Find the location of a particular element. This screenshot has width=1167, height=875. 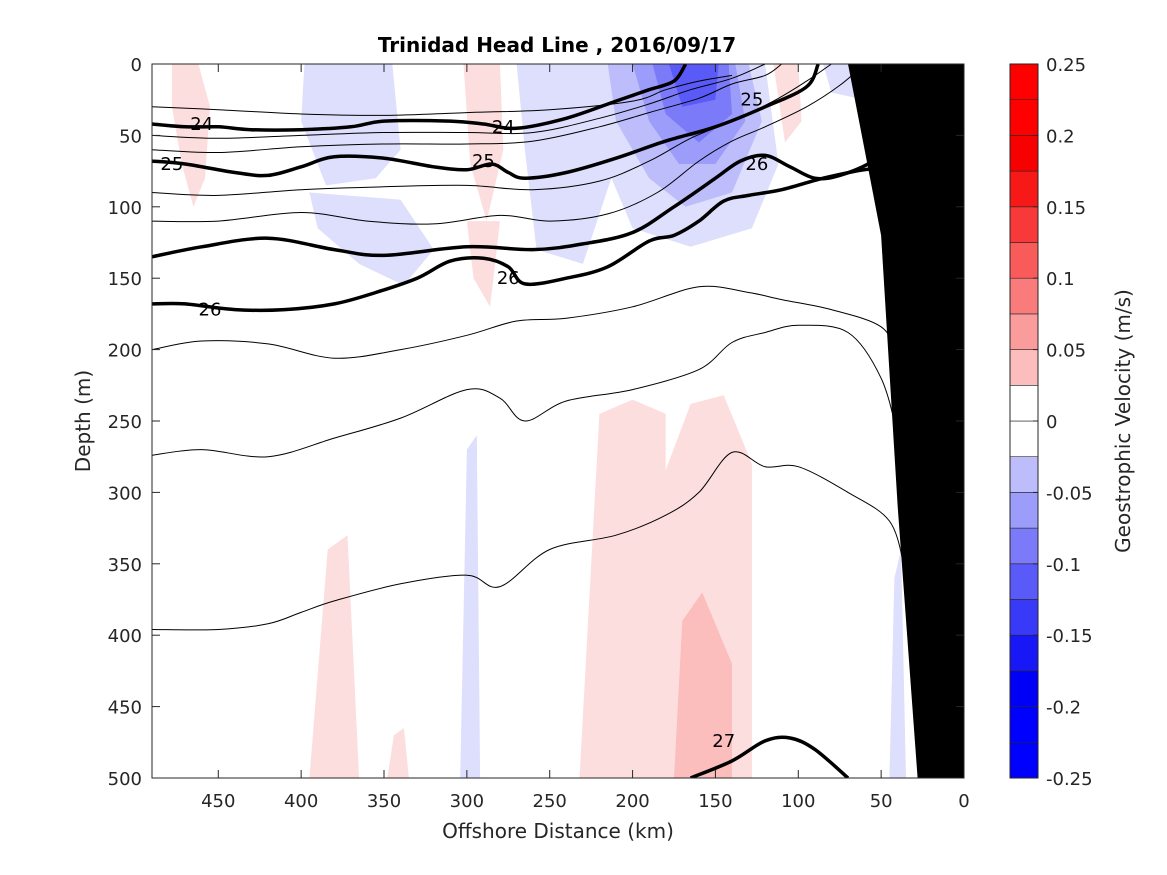

colorbar-tick-label: 0.2 is located at coordinates (1060, 136).